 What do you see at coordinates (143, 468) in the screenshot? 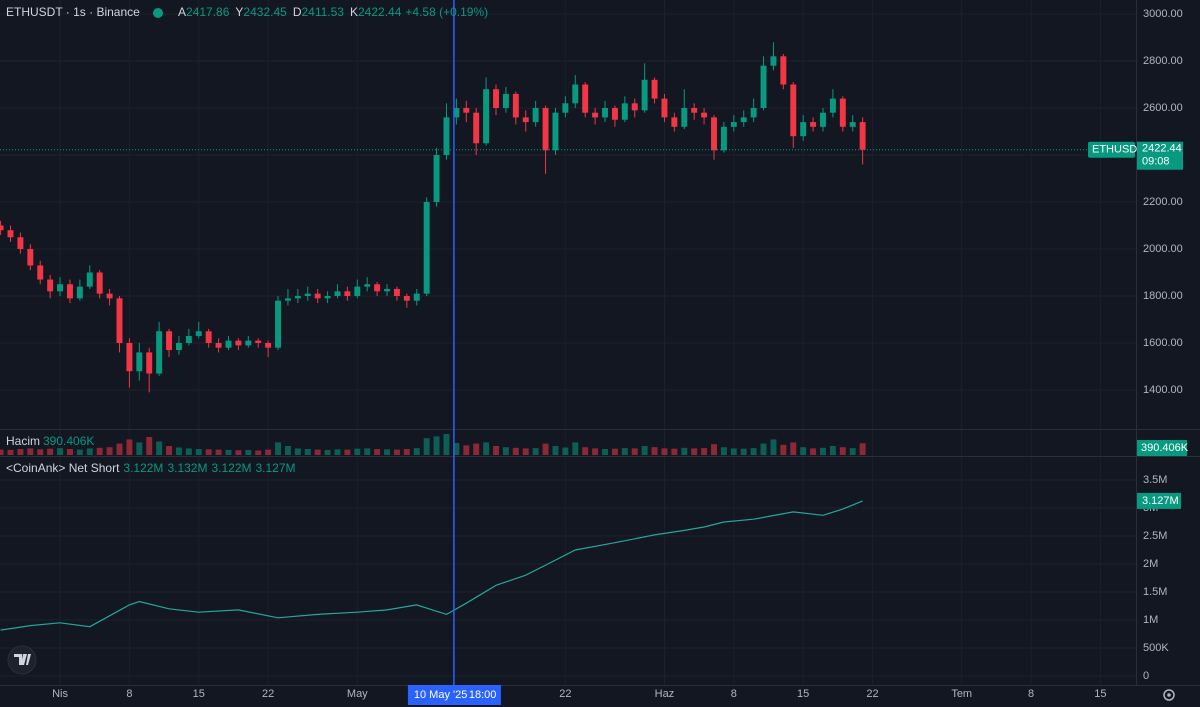
I see `net-short-value: 3.122M` at bounding box center [143, 468].